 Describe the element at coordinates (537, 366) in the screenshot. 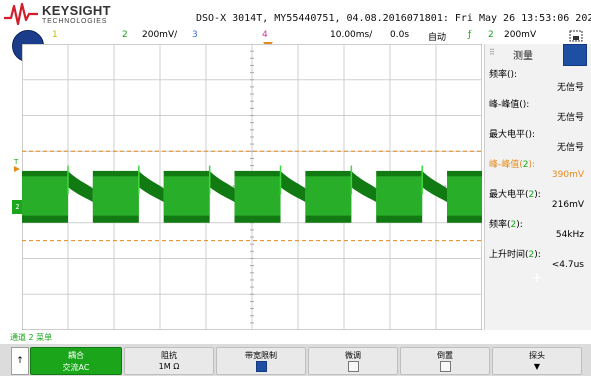

I see `probe-arrow-icon: ▼` at that location.